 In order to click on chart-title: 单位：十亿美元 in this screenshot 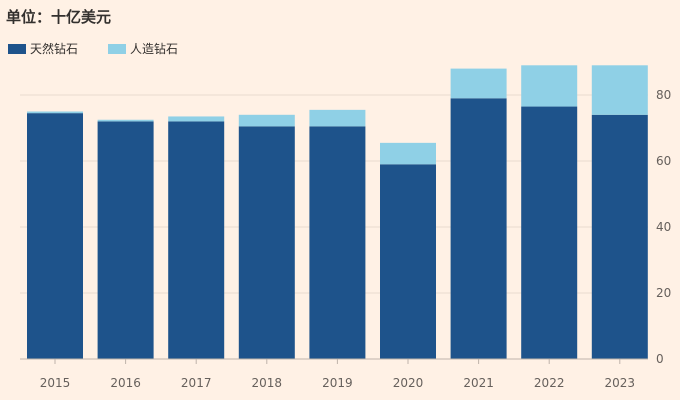, I will do `click(59, 17)`.